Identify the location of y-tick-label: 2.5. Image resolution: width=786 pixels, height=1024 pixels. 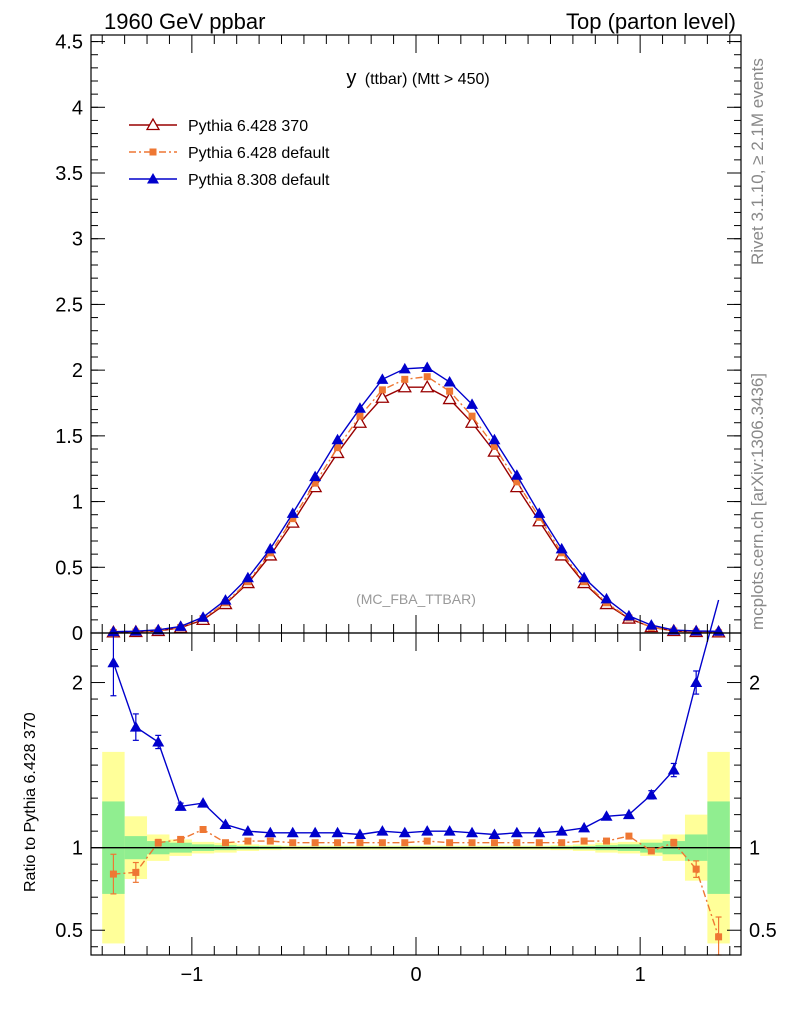
(69, 305).